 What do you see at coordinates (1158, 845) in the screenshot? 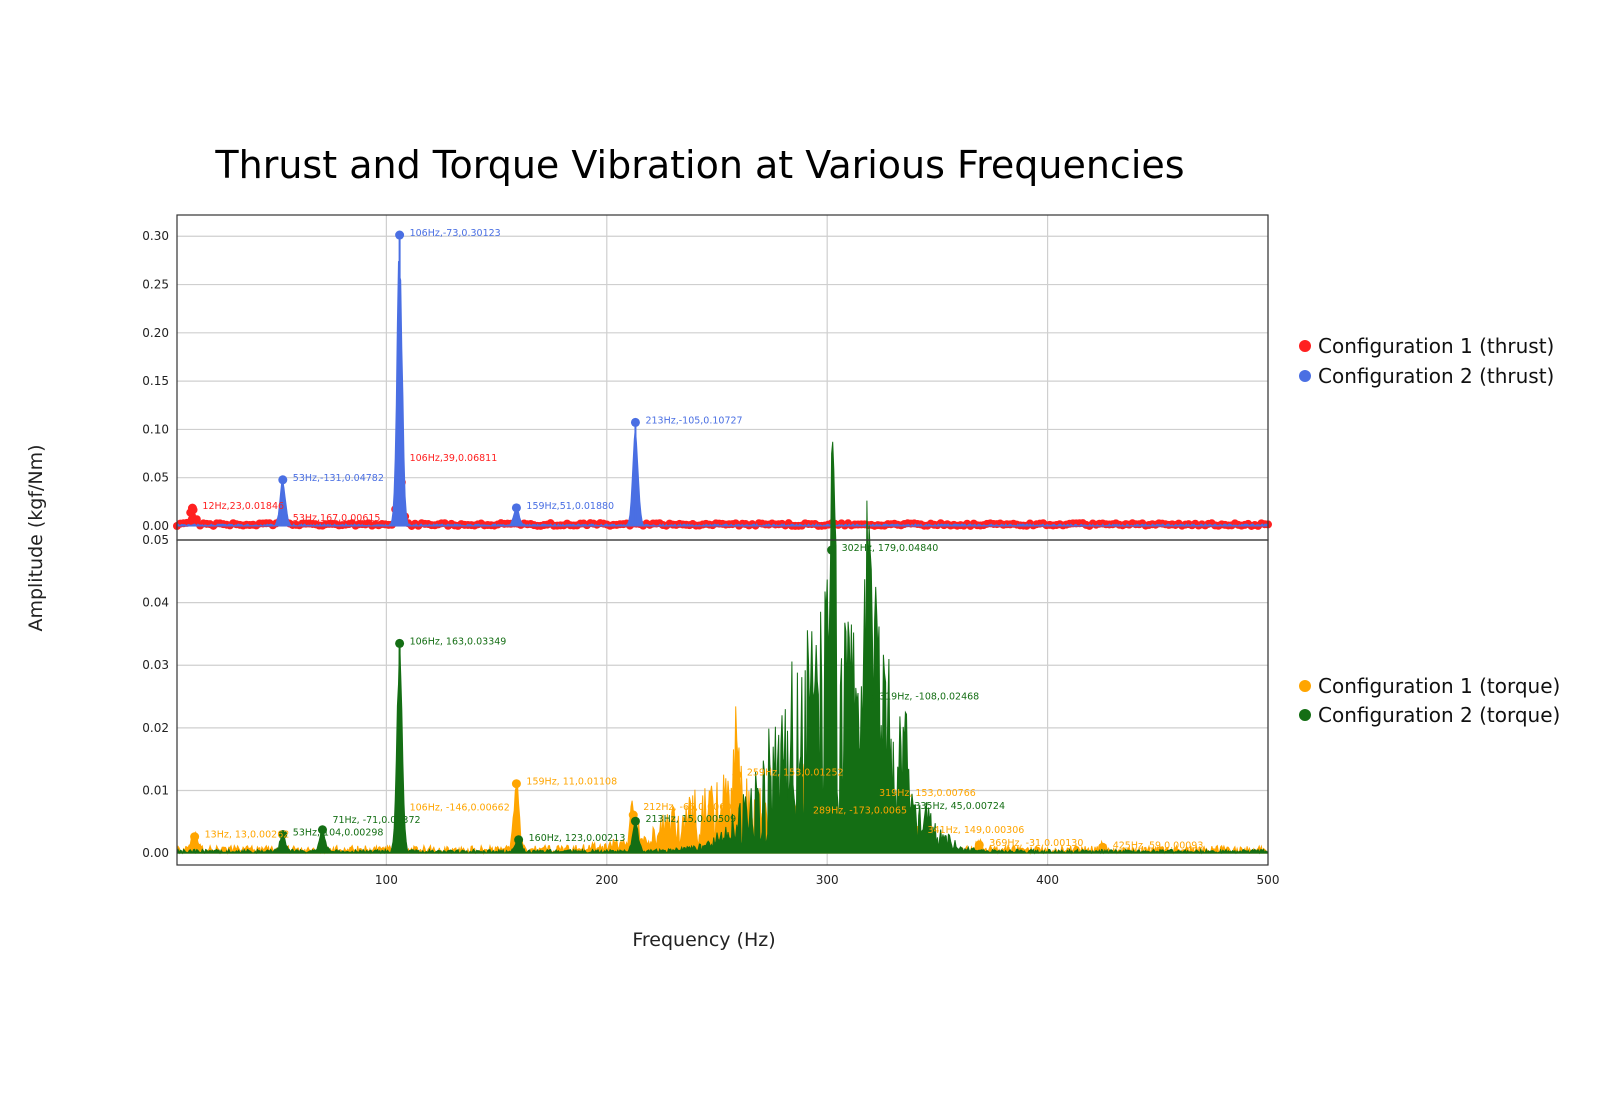
I see `peak-annotation: 425Hz, 59,0.00093` at bounding box center [1158, 845].